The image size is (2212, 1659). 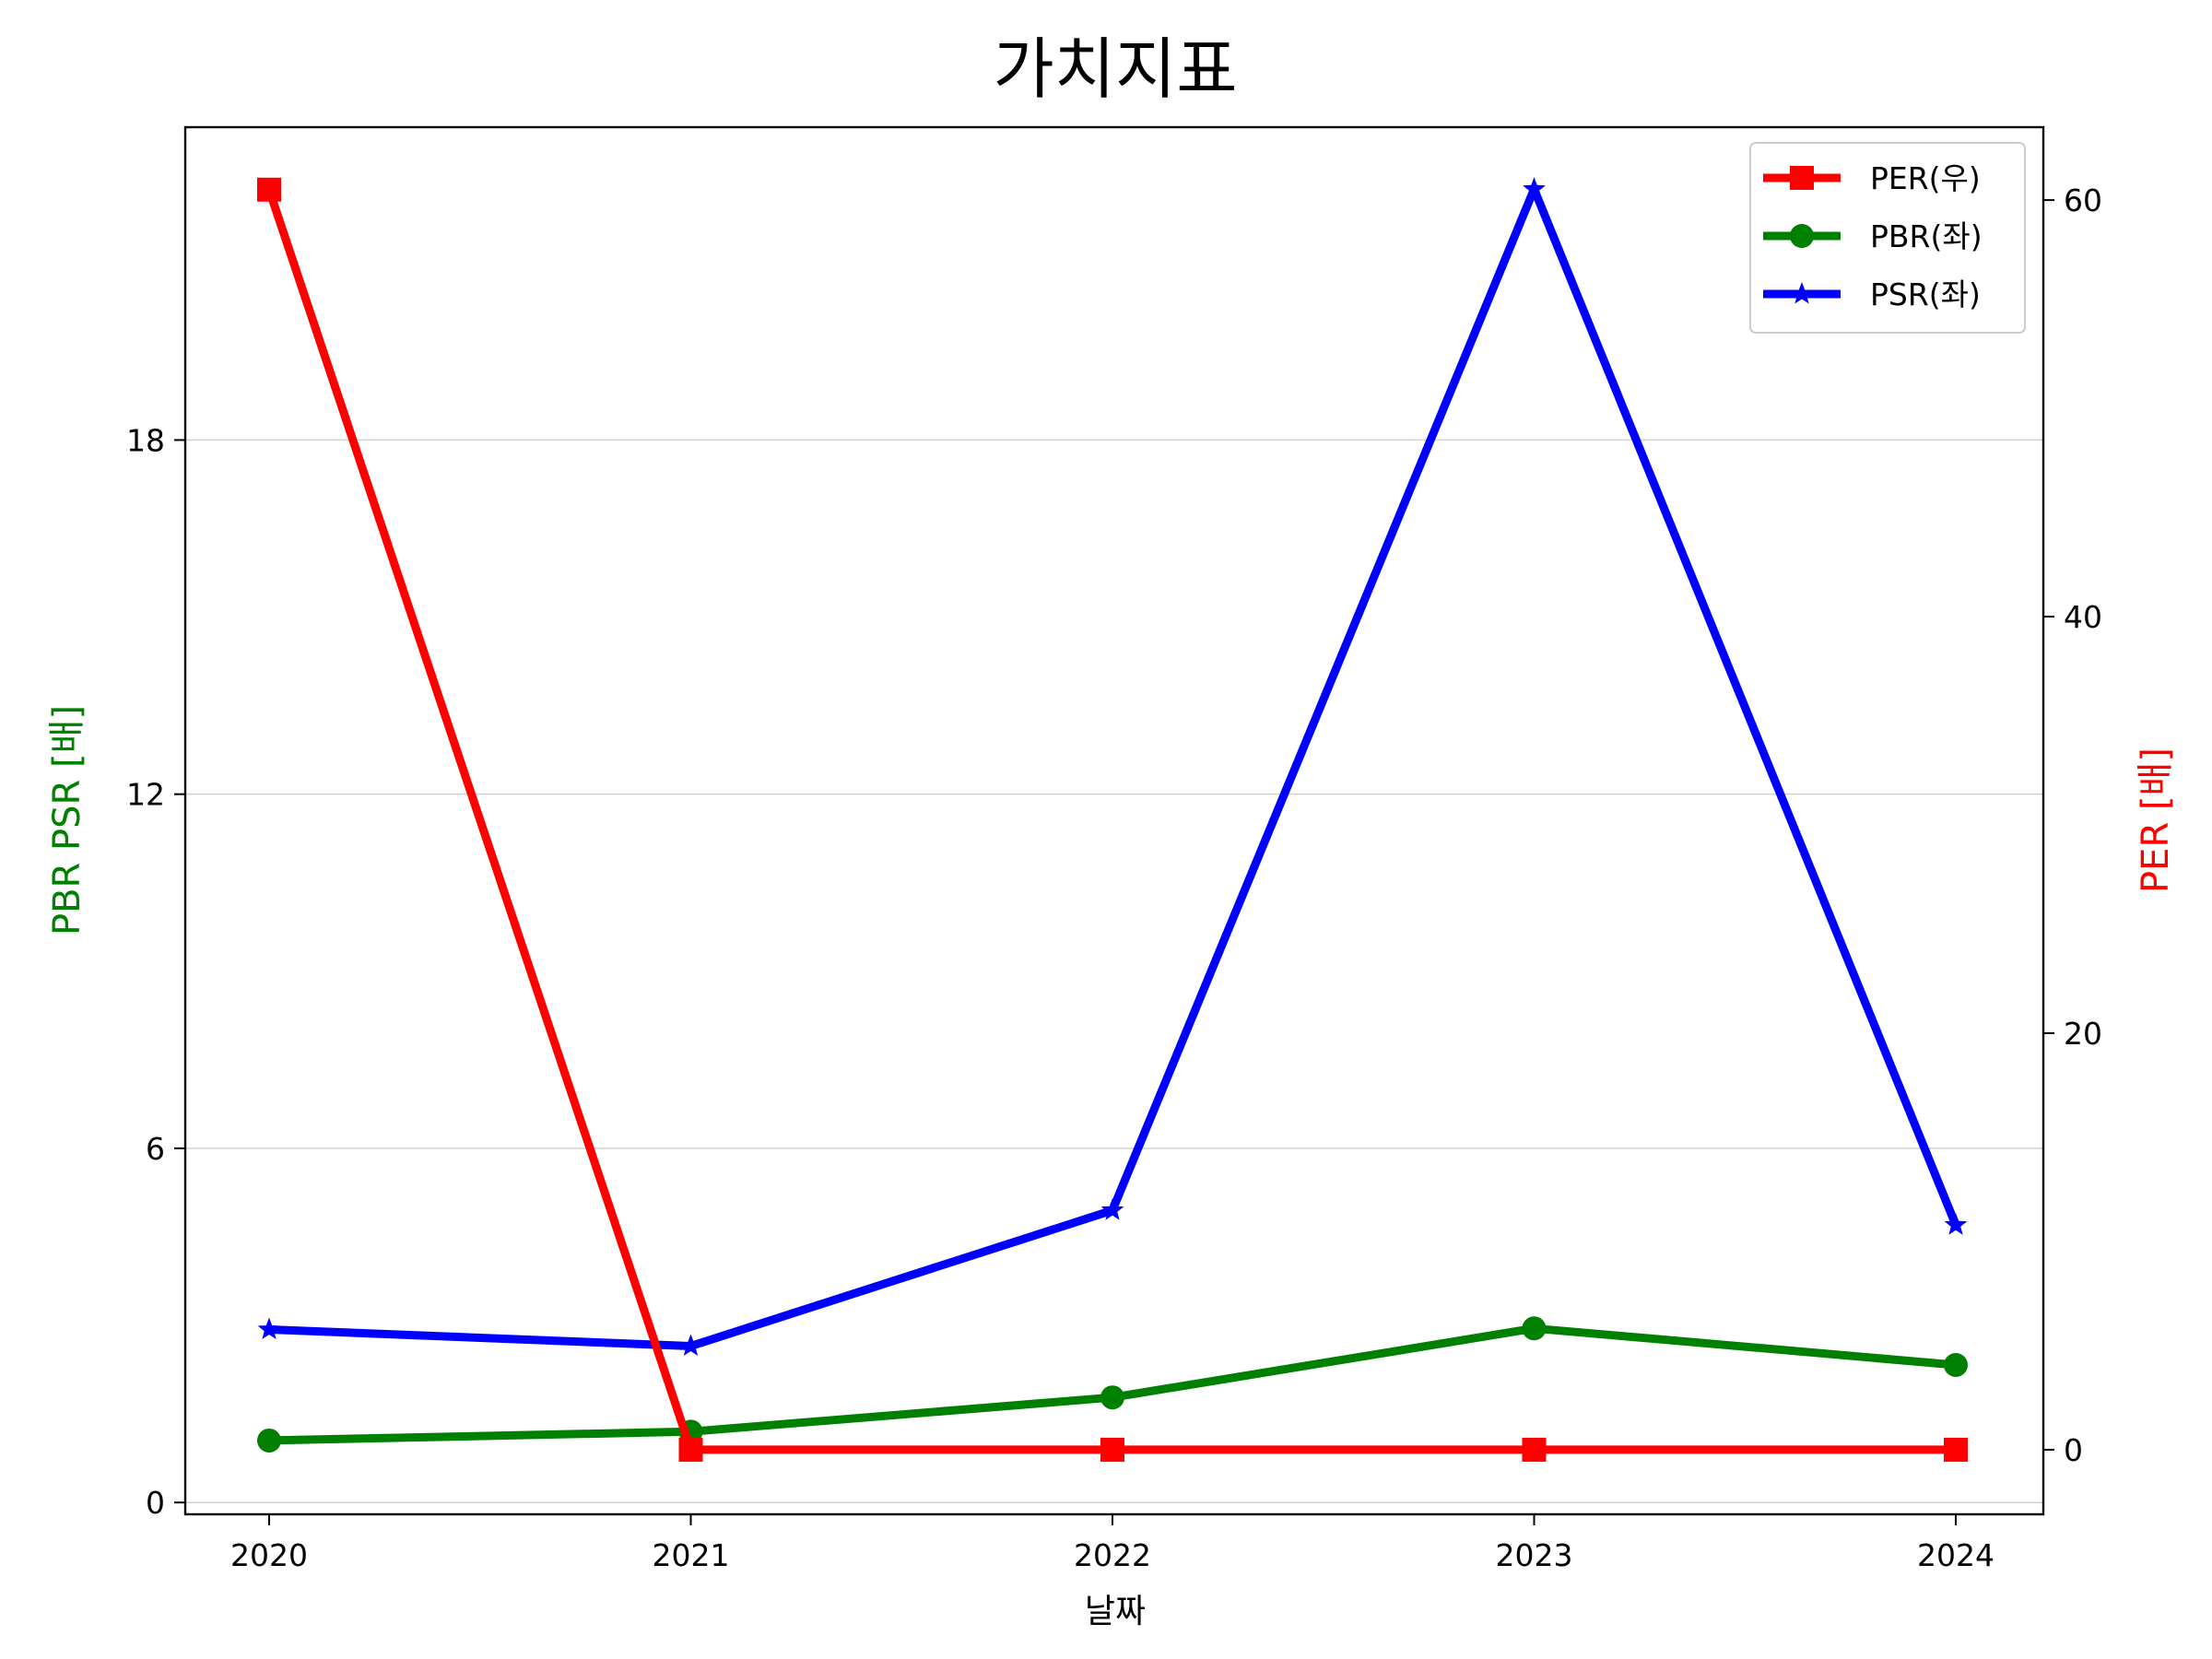 I want to click on x-tick-label: 2020, so click(x=269, y=1555).